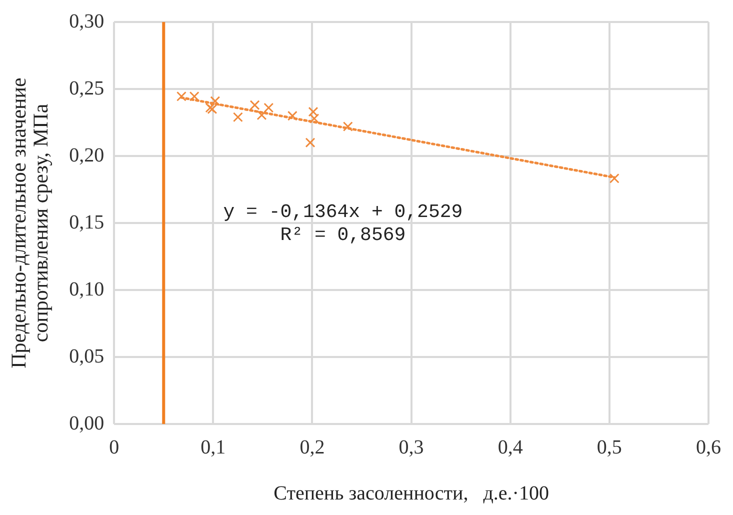 This screenshot has height=515, width=733. What do you see at coordinates (40, 223) in the screenshot?
I see `text: сопротивления срезу, МПа` at bounding box center [40, 223].